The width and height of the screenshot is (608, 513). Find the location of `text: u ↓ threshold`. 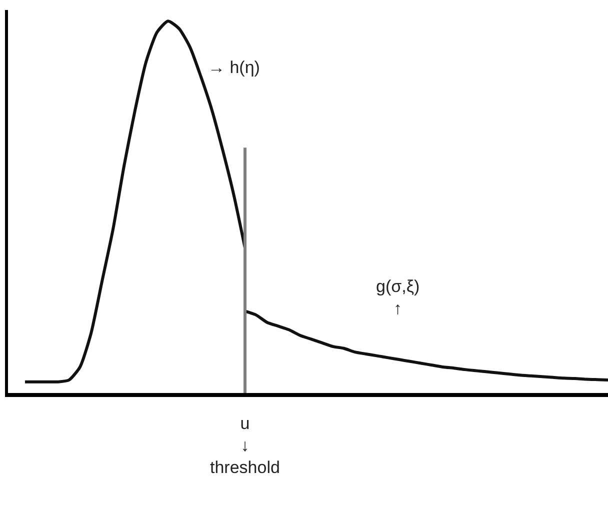

text: u ↓ threshold is located at coordinates (245, 446).